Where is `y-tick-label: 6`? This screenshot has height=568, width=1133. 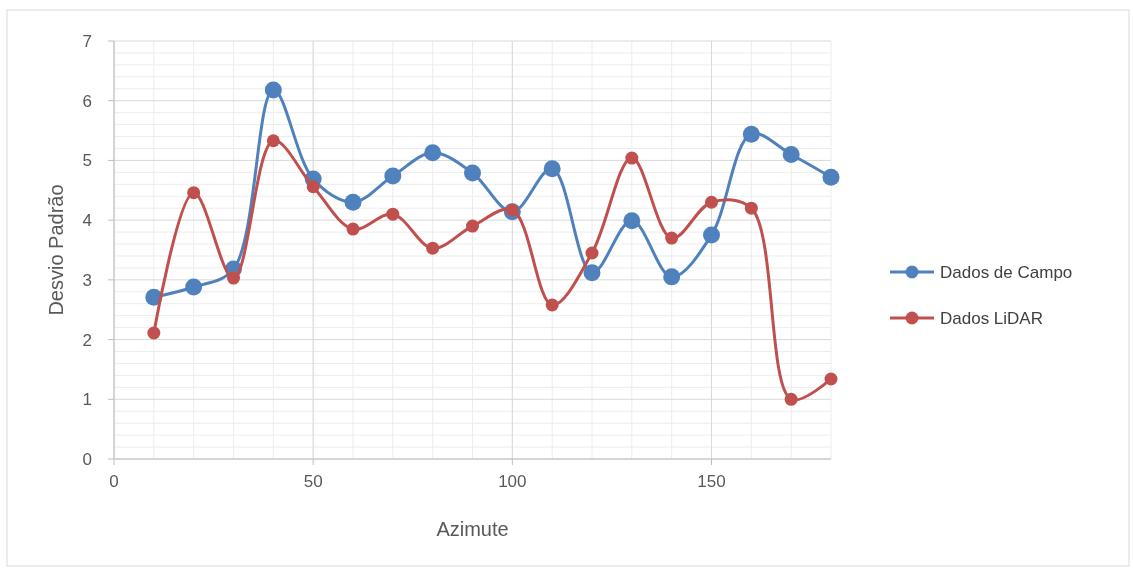
y-tick-label: 6 is located at coordinates (87, 101).